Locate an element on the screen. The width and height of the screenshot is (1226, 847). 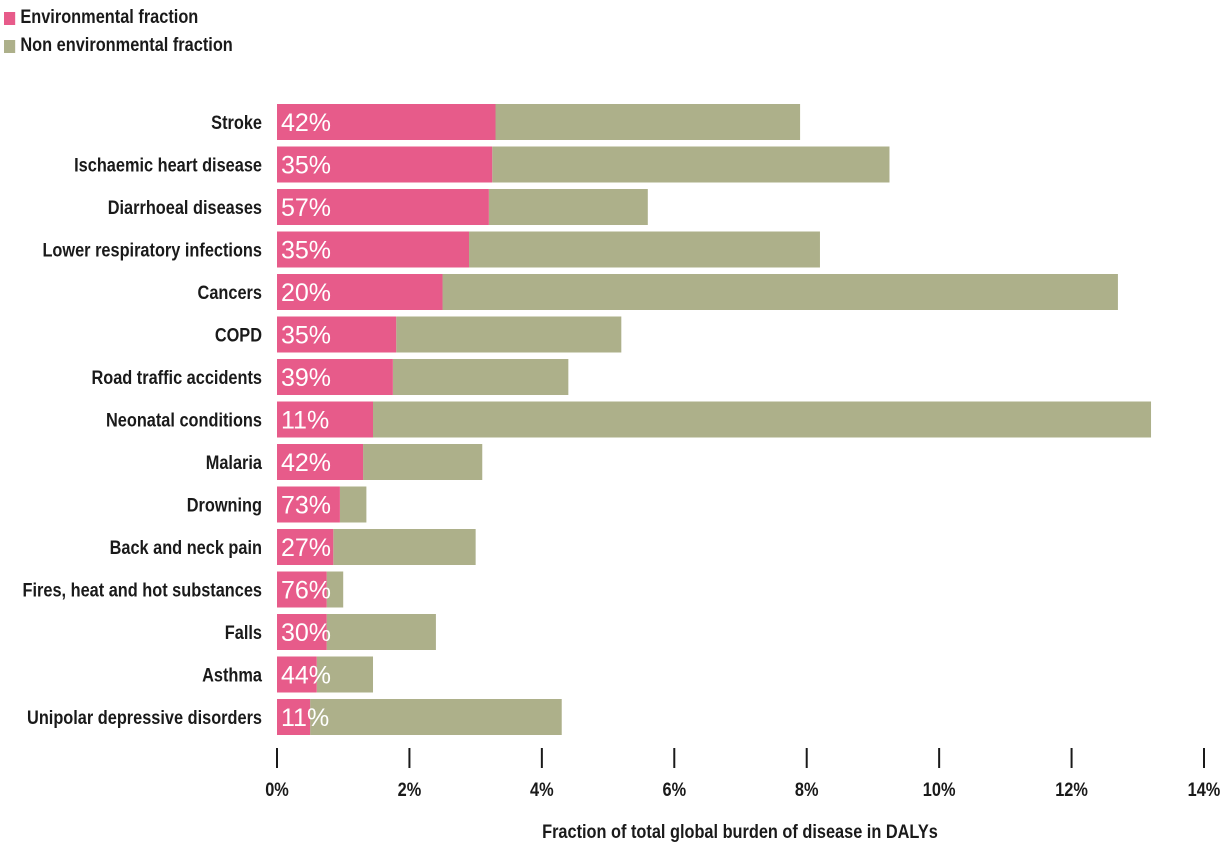
bar-data-label: 76% is located at coordinates (306, 591).